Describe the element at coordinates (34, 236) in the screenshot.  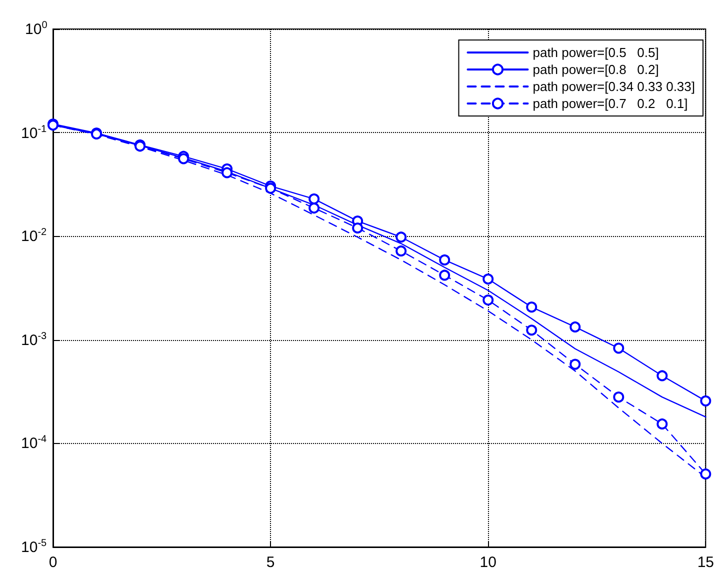
I see `y-tick-label: 10$^{-2}$` at that location.